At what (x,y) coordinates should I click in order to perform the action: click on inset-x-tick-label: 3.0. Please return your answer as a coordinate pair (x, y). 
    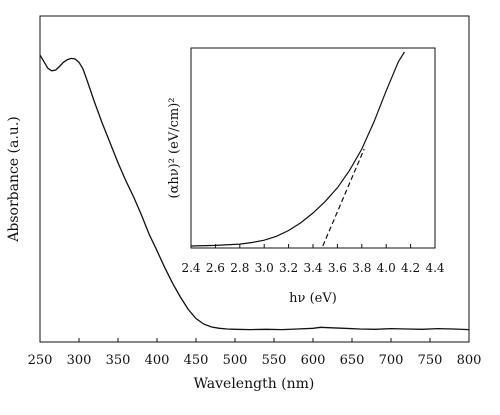
    Looking at the image, I should click on (264, 268).